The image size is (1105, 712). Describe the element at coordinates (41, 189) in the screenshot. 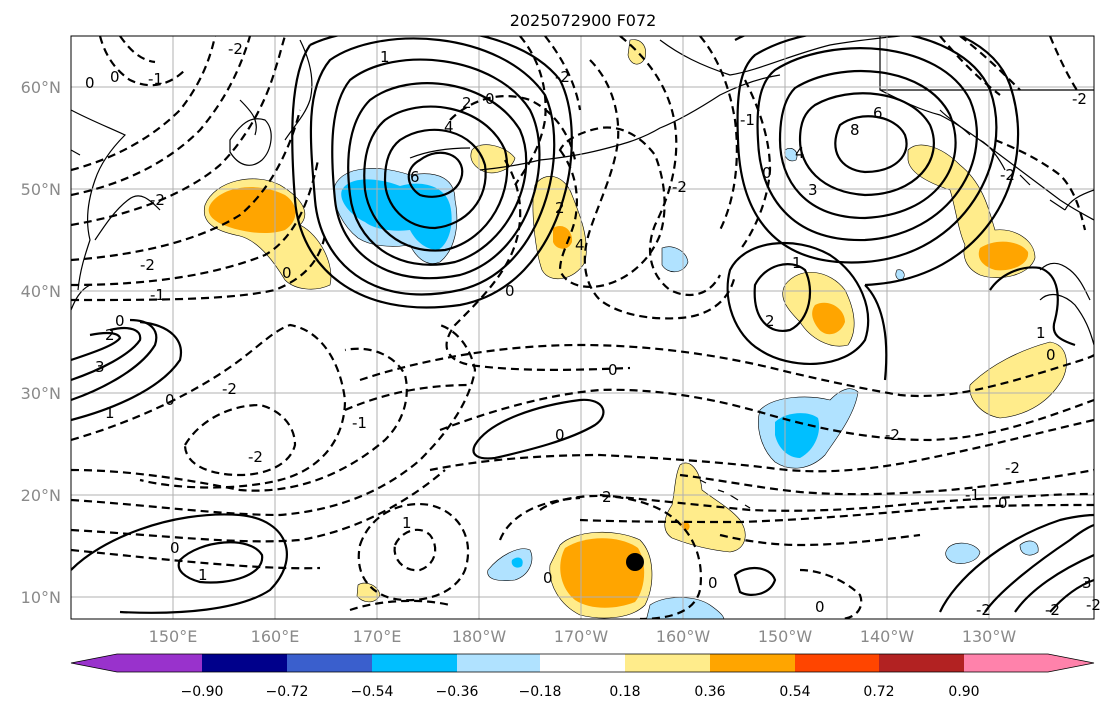

I see `lat-label: 50°N` at that location.